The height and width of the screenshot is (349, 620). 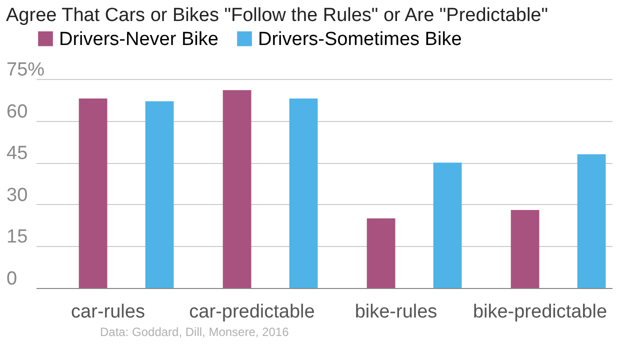 I want to click on x-tick-label: car-predictable, so click(x=252, y=312).